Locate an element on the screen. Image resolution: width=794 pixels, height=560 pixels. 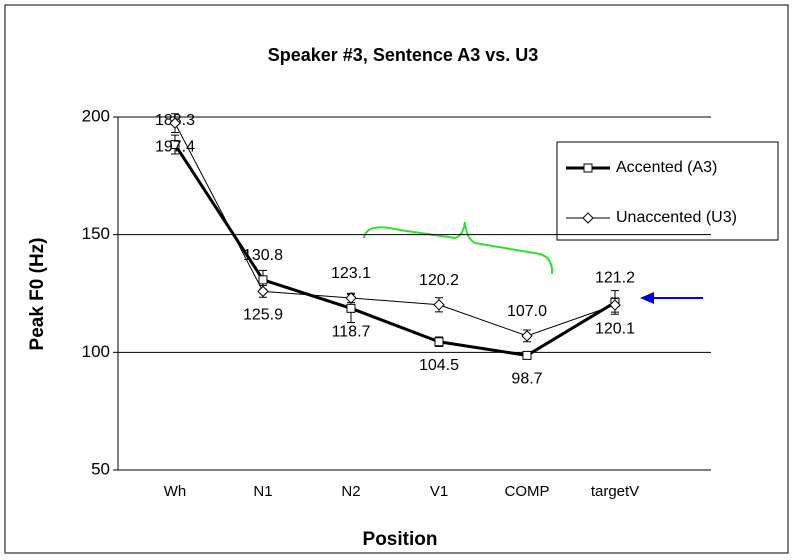
brace-annotation is located at coordinates (458, 248).